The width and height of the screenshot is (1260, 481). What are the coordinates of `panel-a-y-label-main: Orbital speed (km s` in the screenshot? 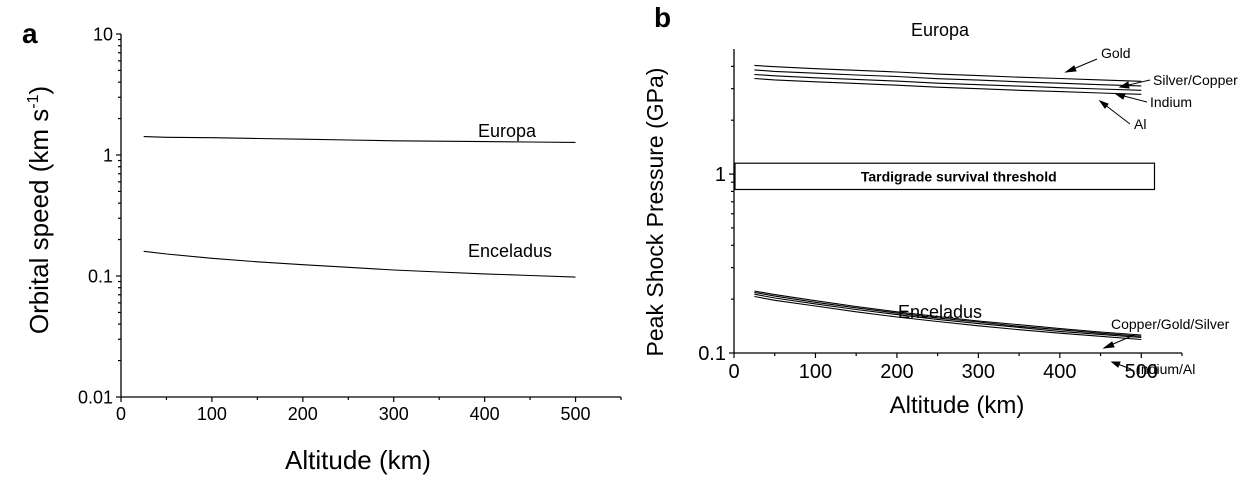 It's located at (39, 221).